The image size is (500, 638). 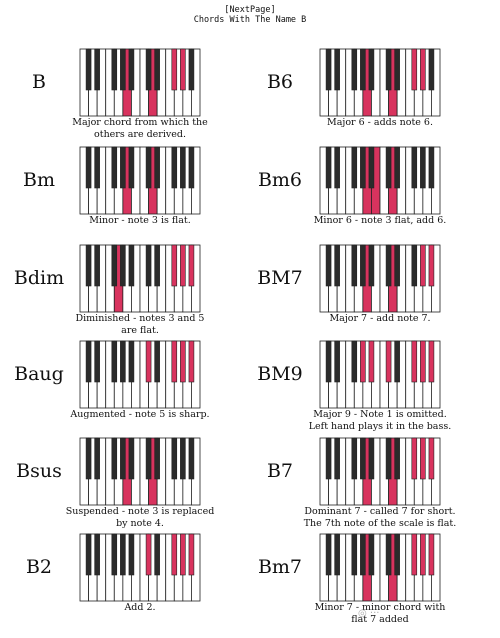 What do you see at coordinates (380, 523) in the screenshot?
I see `caption-line: The 7th note of the scale is flat.` at bounding box center [380, 523].